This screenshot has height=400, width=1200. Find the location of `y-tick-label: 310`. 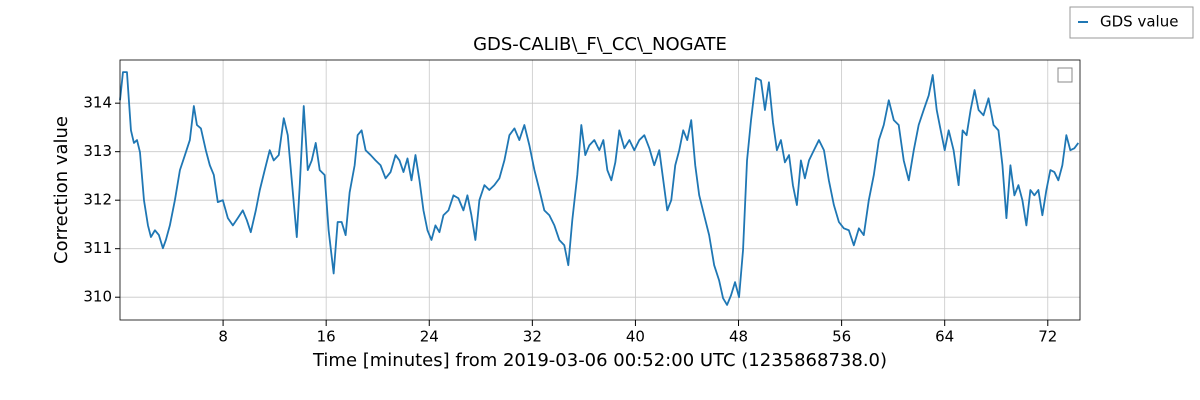

y-tick-label: 310 is located at coordinates (97, 297).